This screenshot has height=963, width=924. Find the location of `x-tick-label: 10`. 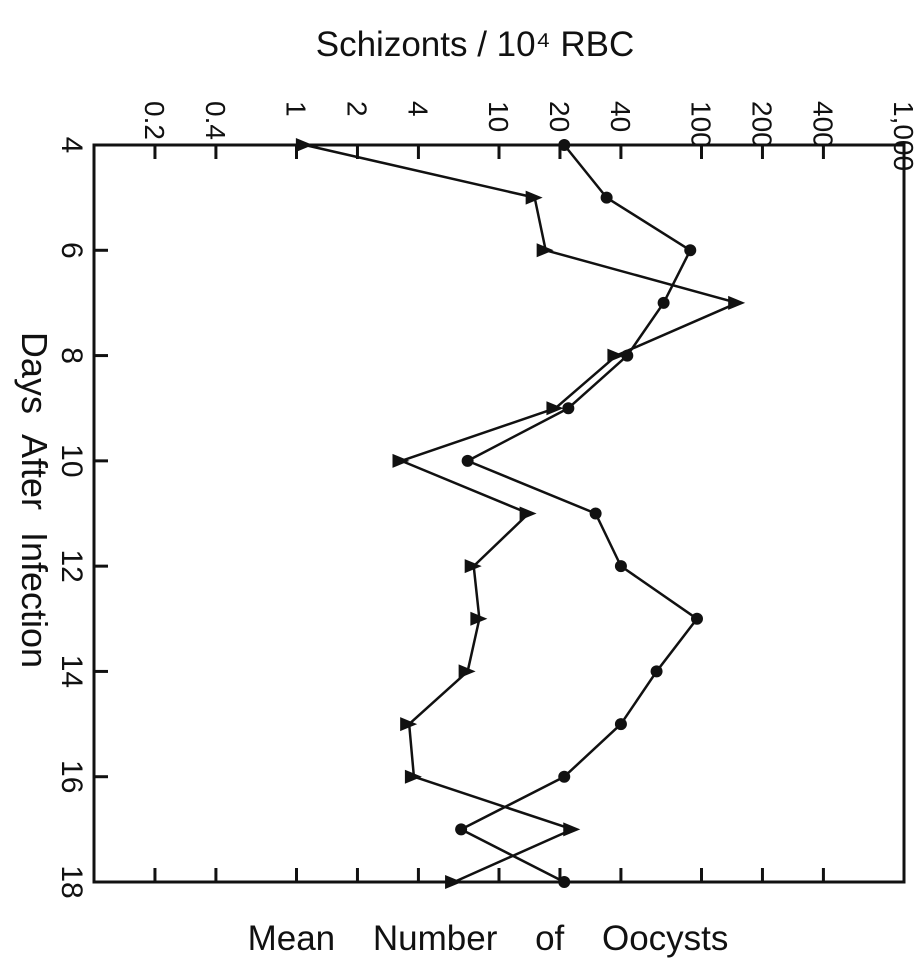

x-tick-label: 10 is located at coordinates (498, 116).